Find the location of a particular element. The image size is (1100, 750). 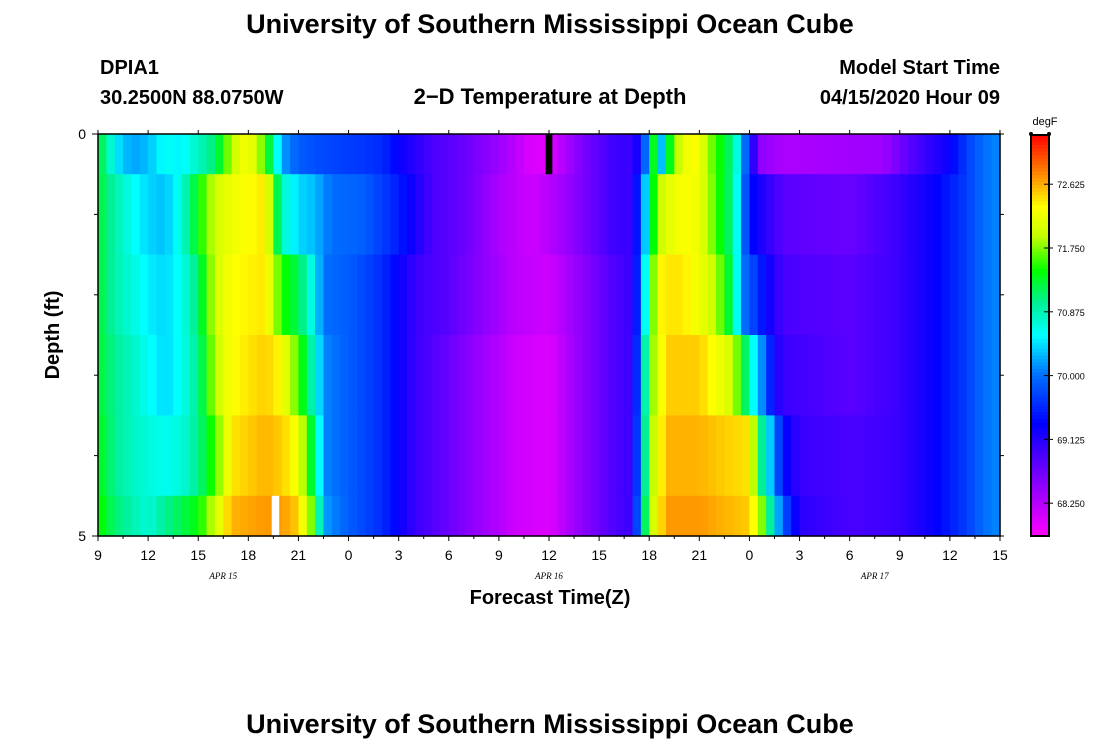

x-tick-label: 15 is located at coordinates (599, 555).